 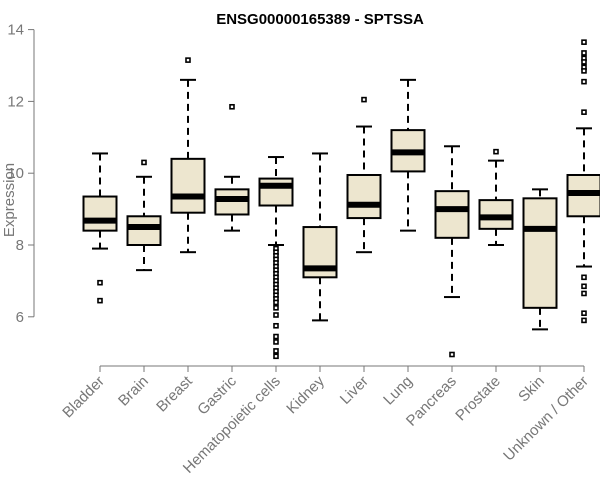 What do you see at coordinates (83, 397) in the screenshot?
I see `x-tick-label: Bladder` at bounding box center [83, 397].